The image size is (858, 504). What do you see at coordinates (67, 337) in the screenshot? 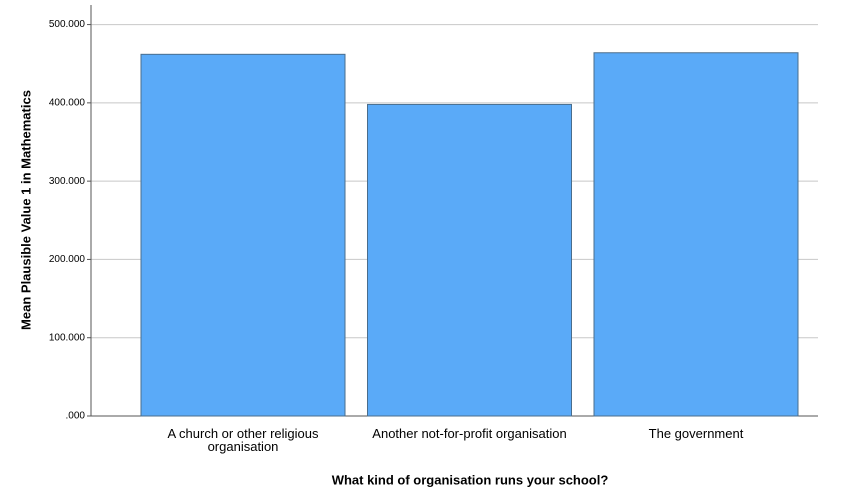
I see `y-tick-label: 100.000` at bounding box center [67, 337].